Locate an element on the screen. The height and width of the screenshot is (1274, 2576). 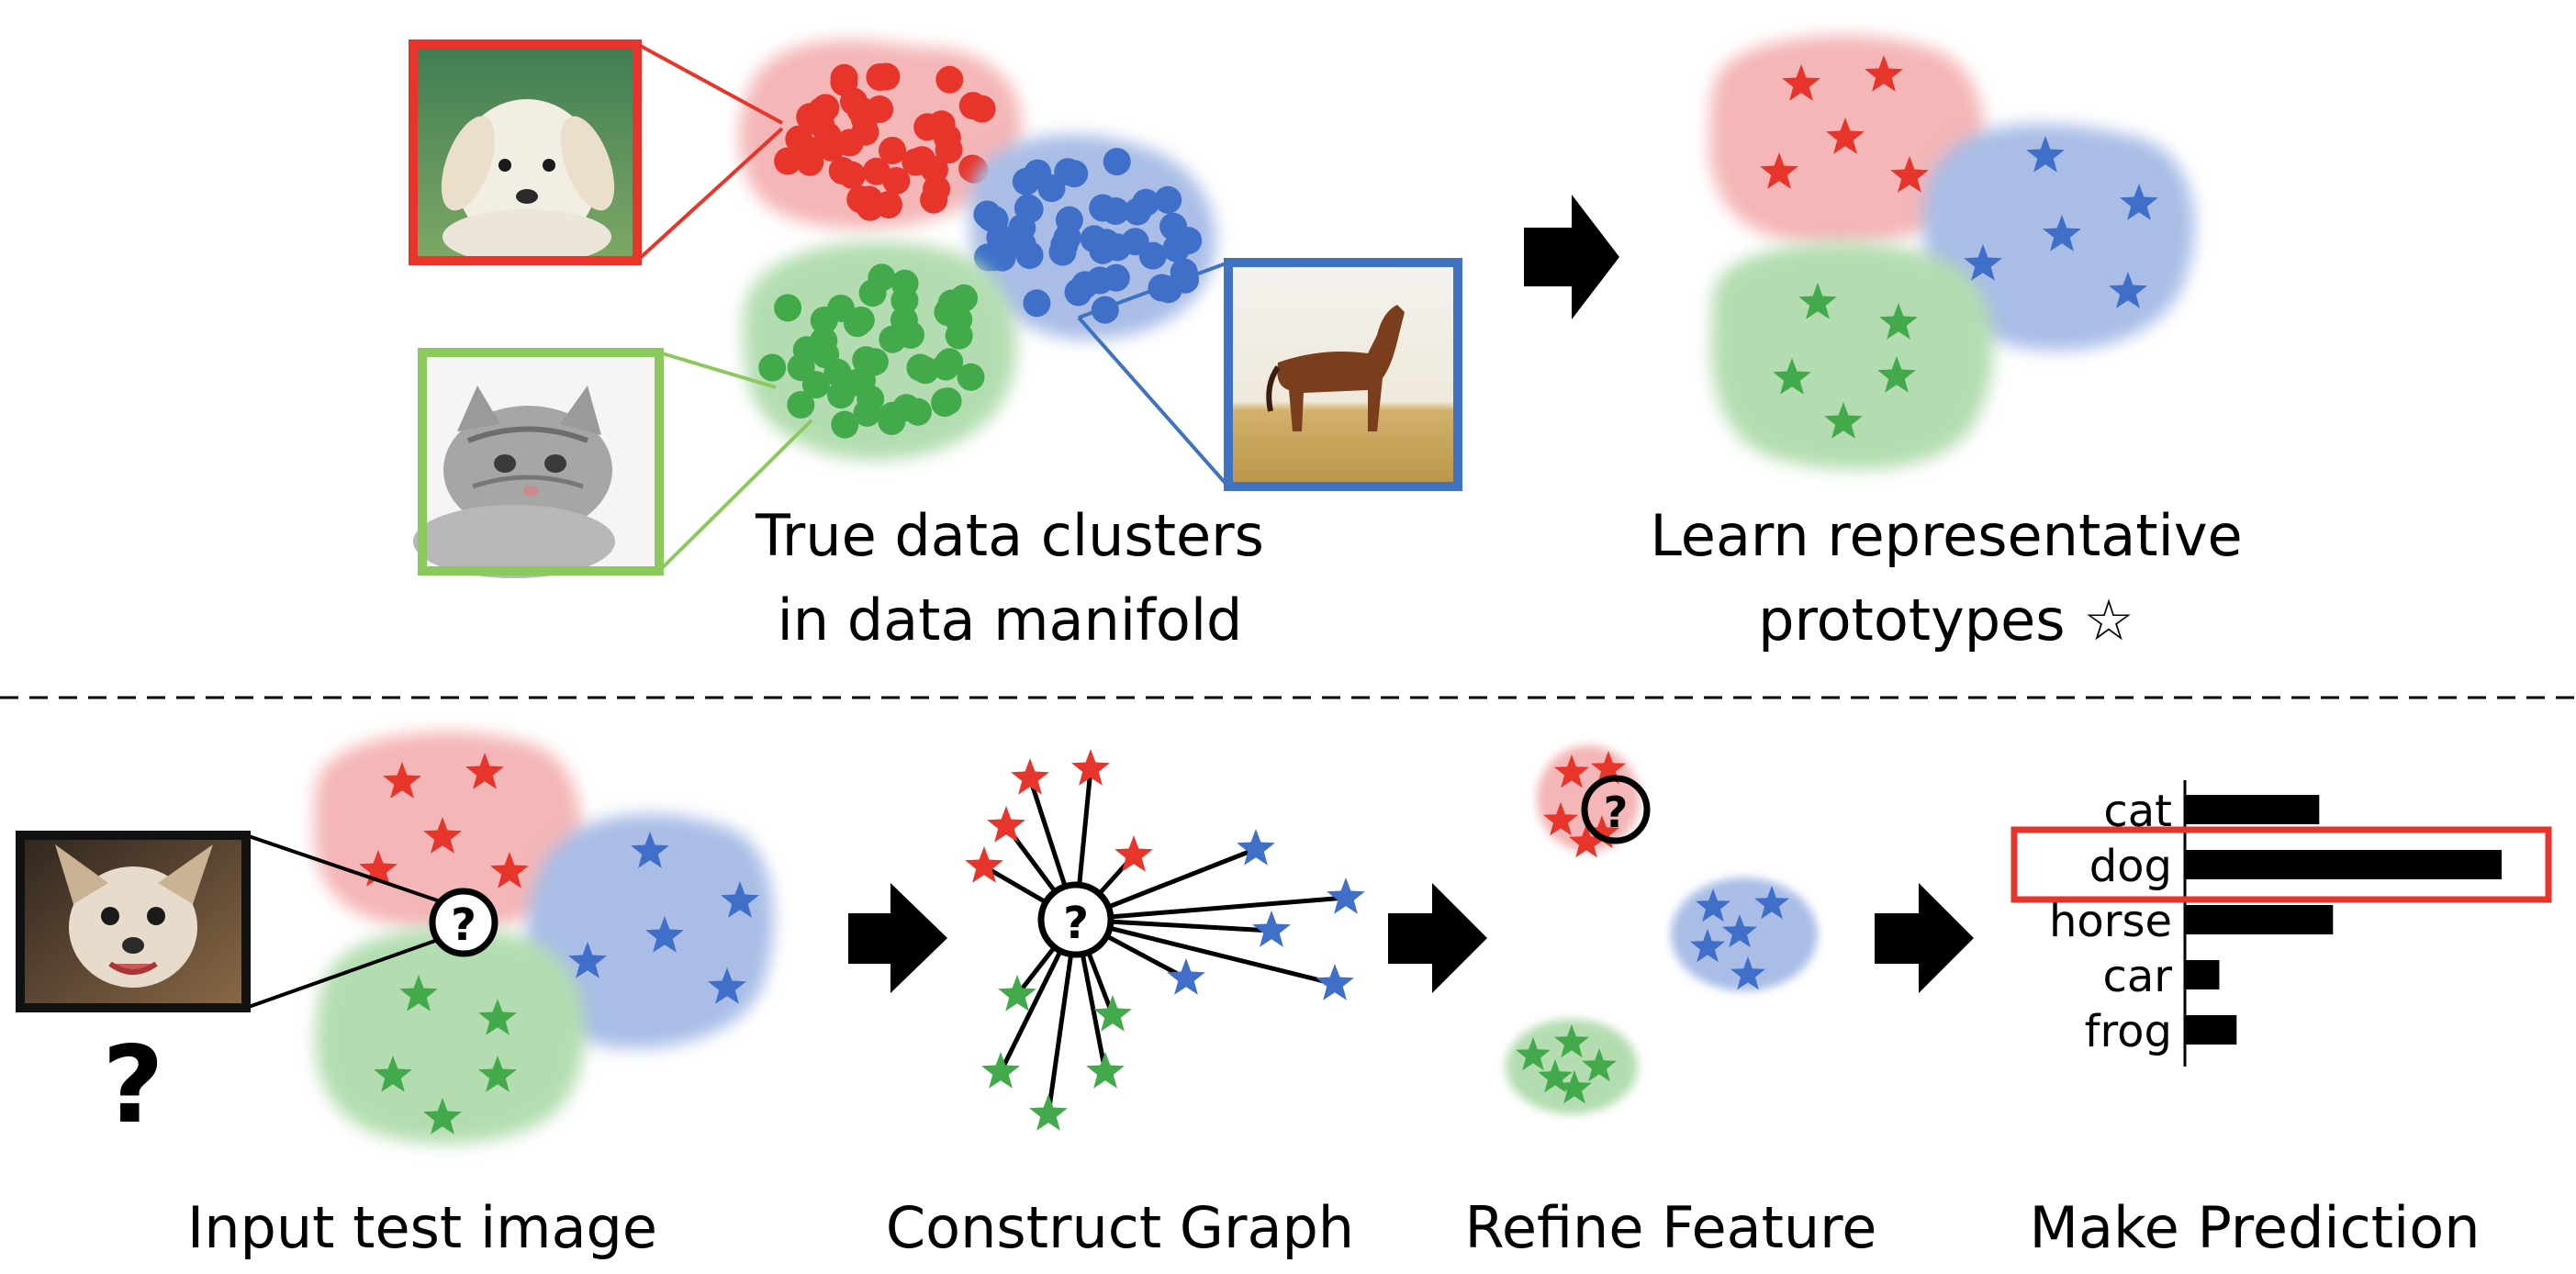
kitten-photo-icon is located at coordinates (538, 463).